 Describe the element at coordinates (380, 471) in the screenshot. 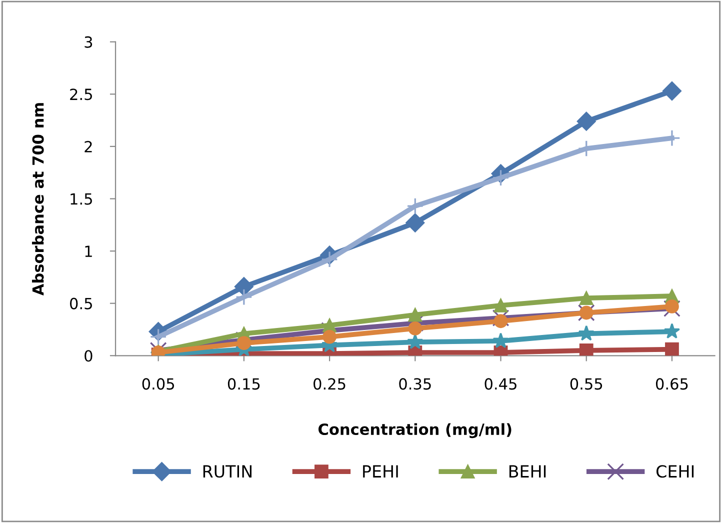

I see `legend-label: PEHI` at that location.